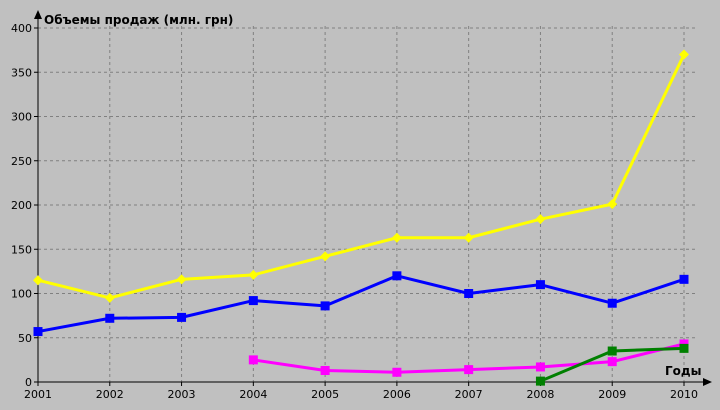  Describe the element at coordinates (110, 394) in the screenshot. I see `x-tick-label: 2002` at that location.